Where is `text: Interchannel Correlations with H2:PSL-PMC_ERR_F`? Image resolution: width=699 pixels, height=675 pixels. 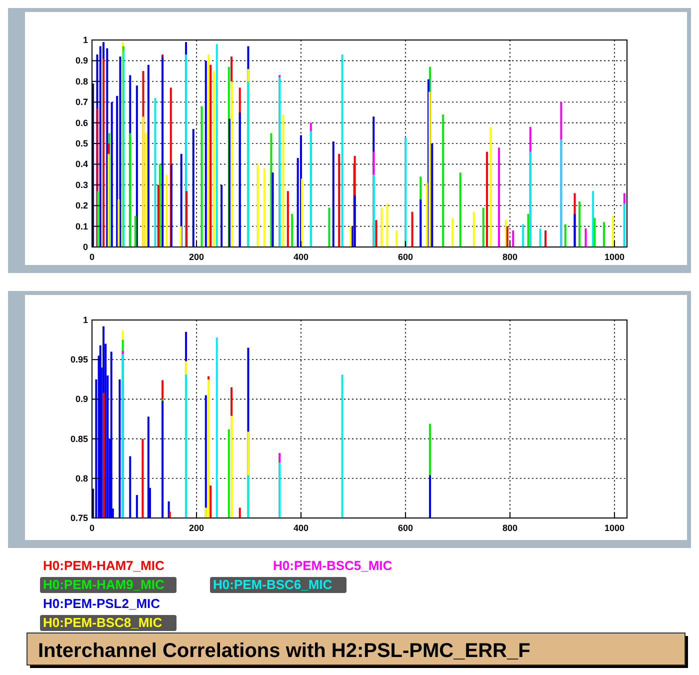
text: Interchannel Correlations with H2:PSL-PMC_ERR_F is located at coordinates (284, 651).